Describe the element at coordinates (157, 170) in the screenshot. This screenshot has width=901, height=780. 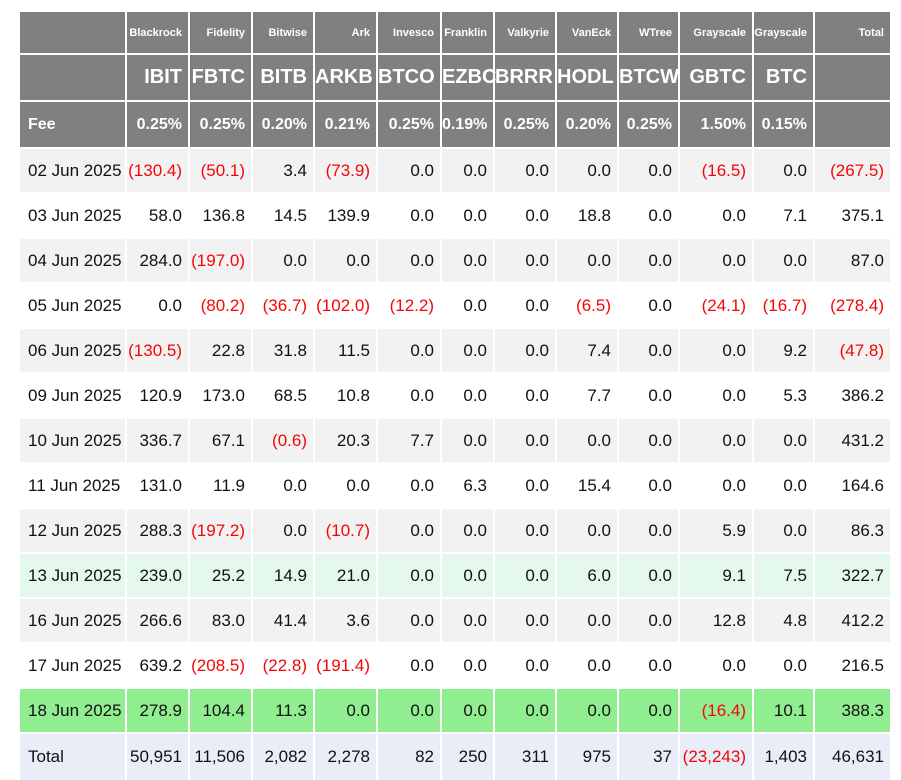
I see `value-cell: (130.4)` at that location.